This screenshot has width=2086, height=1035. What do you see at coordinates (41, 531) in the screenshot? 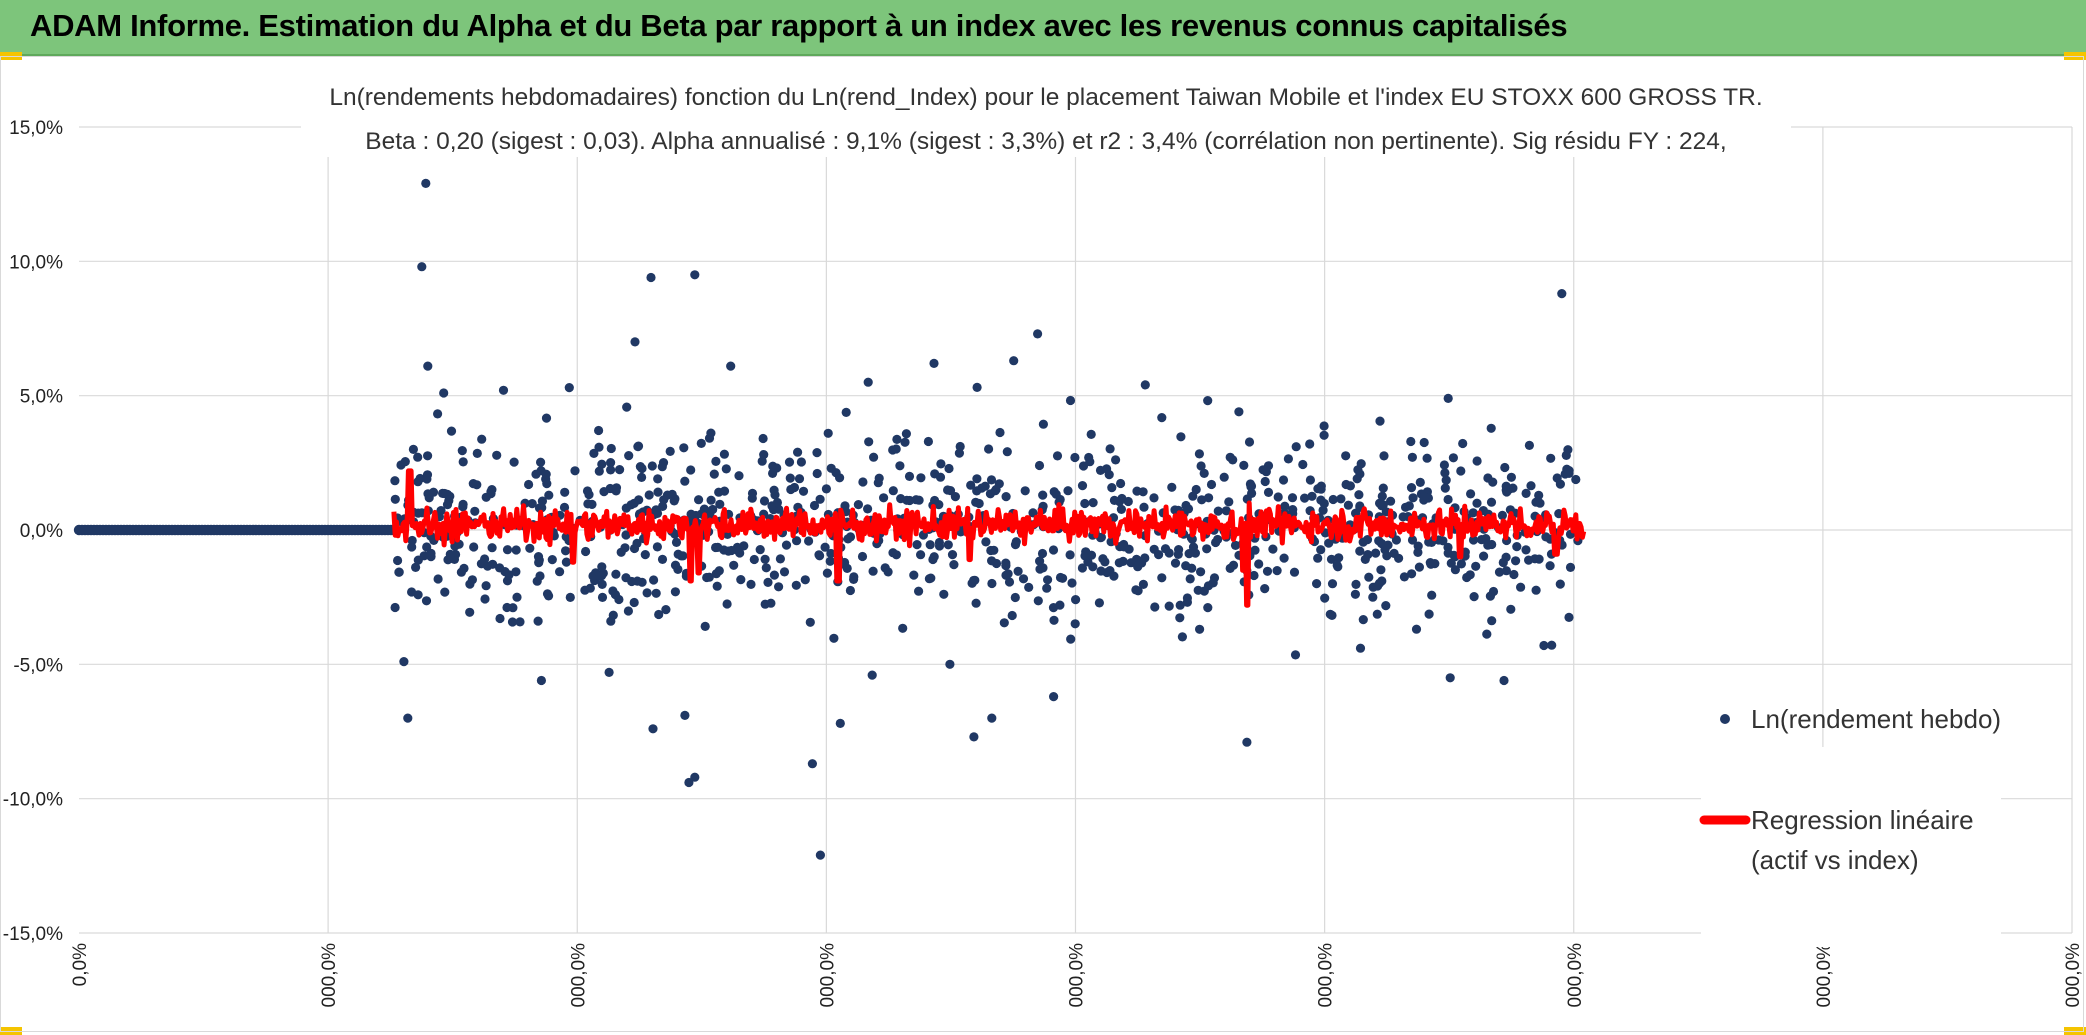
I see `y-tick-label: 0,0%` at bounding box center [41, 531].